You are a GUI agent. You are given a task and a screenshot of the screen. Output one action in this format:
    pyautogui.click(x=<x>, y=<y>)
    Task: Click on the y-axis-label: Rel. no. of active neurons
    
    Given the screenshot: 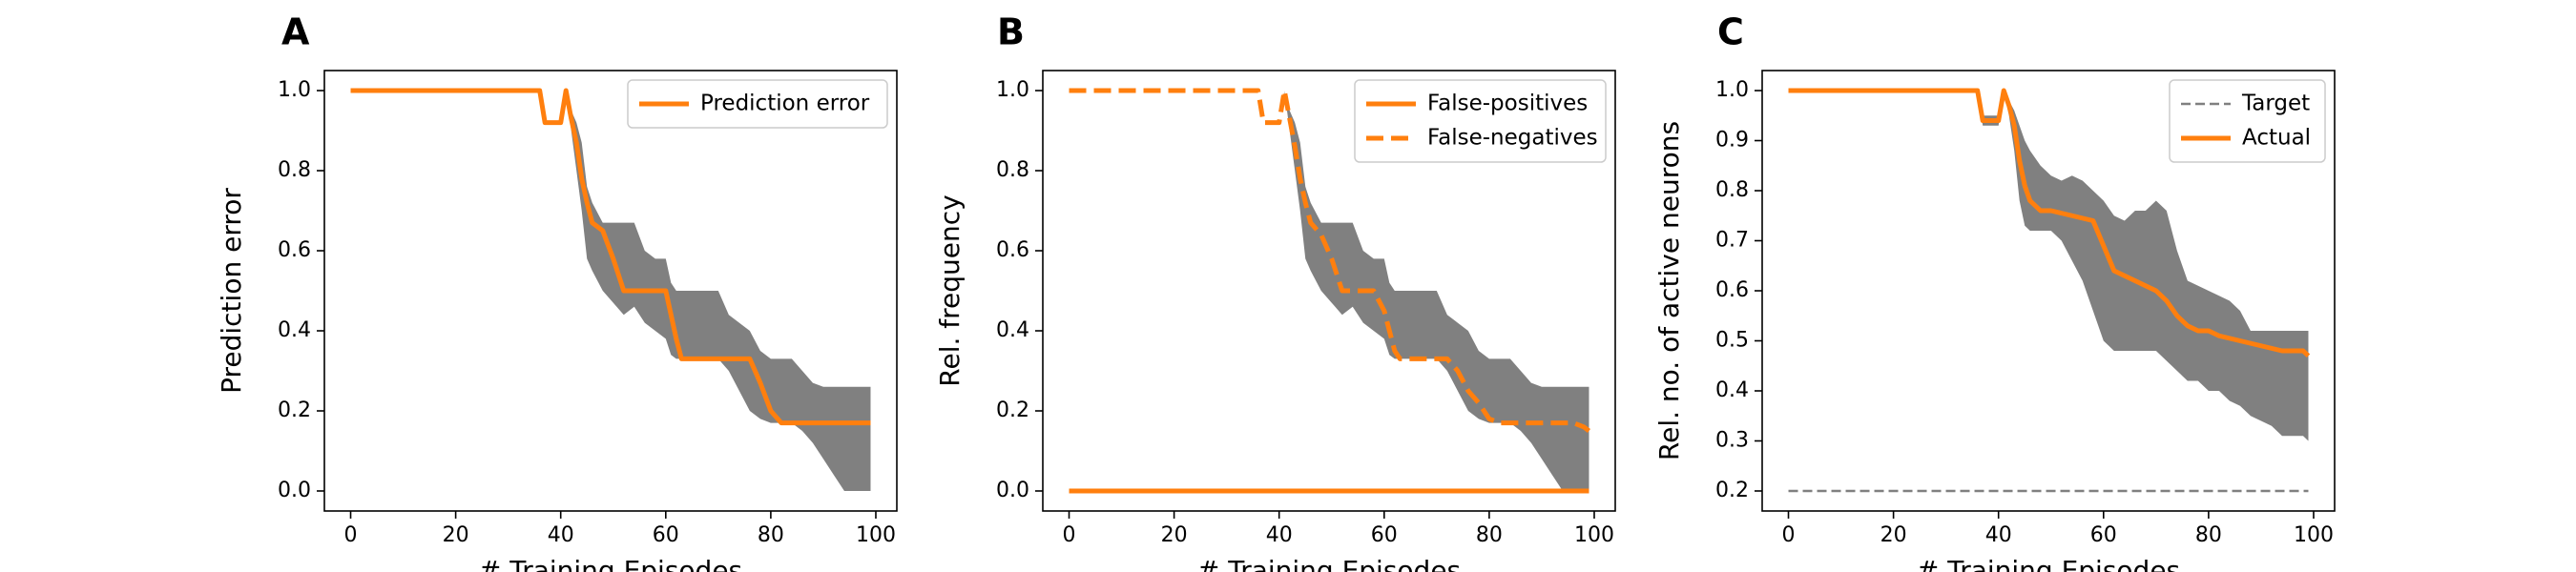 What is the action you would take?
    pyautogui.click(x=1669, y=290)
    